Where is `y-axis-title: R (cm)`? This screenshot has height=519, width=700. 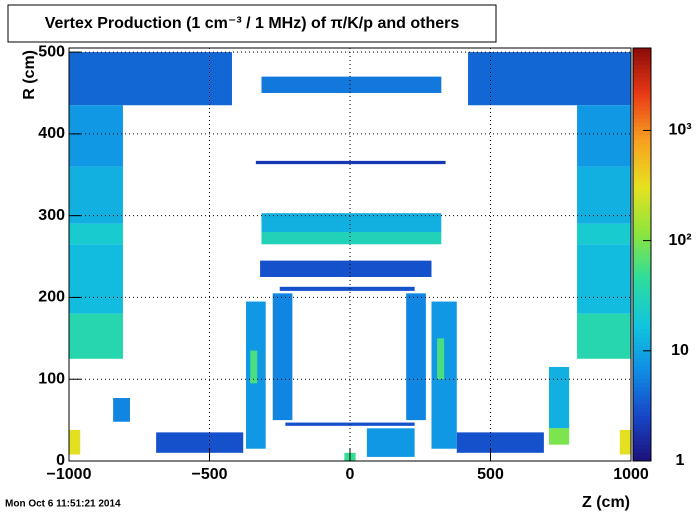 y-axis-title: R (cm) is located at coordinates (29, 75).